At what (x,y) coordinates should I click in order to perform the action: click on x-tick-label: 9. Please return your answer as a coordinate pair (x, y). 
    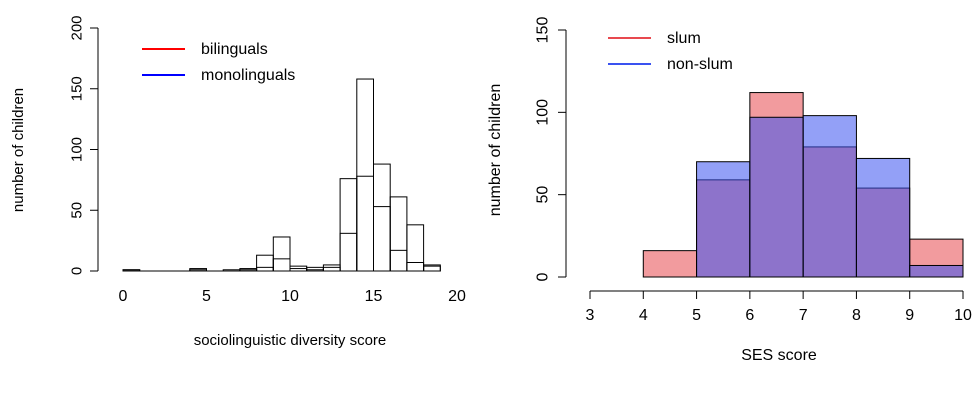
    Looking at the image, I should click on (909, 315).